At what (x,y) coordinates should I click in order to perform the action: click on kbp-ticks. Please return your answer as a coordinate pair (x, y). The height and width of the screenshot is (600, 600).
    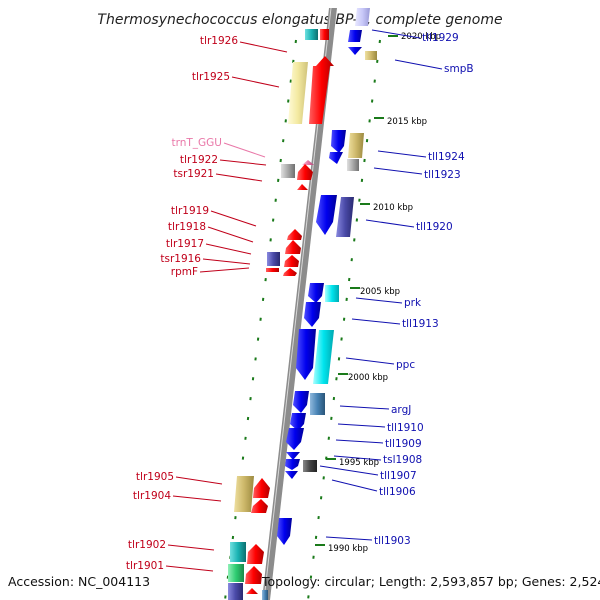
    Looking at the image, I should click on (356, 290).